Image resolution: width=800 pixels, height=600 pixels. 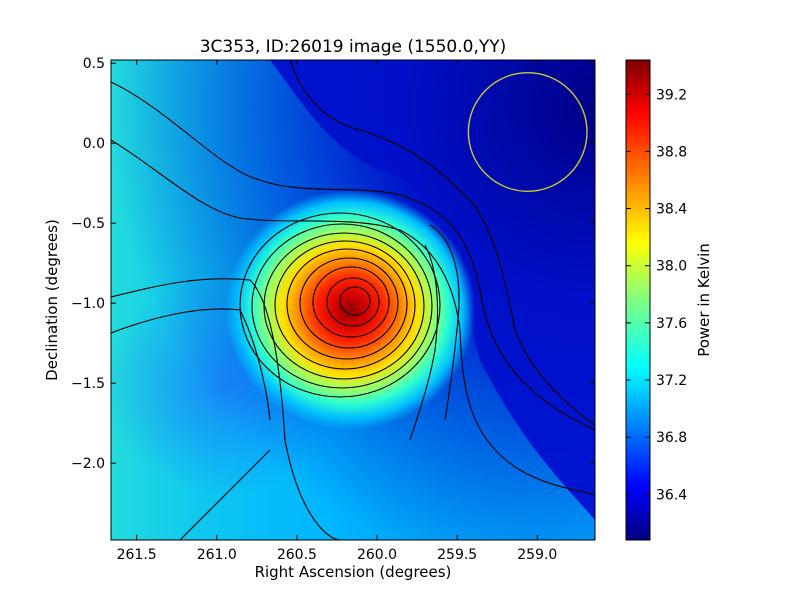 I want to click on chart-title: 3C353, ID:26019 image (1550.0,YY), so click(x=353, y=47).